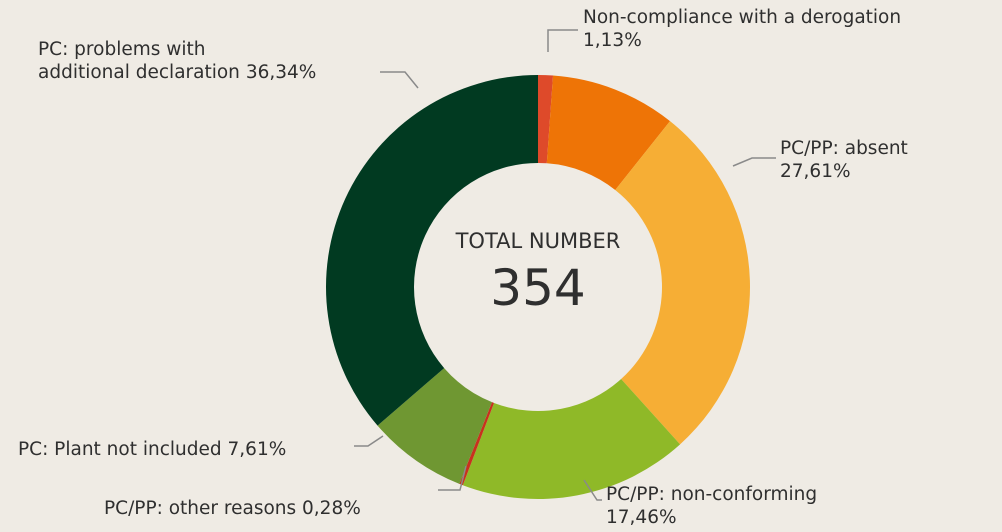 This screenshot has height=532, width=1002. Describe the element at coordinates (742, 29) in the screenshot. I see `slice-label: Non-compliance with a derogation 1,13%` at that location.